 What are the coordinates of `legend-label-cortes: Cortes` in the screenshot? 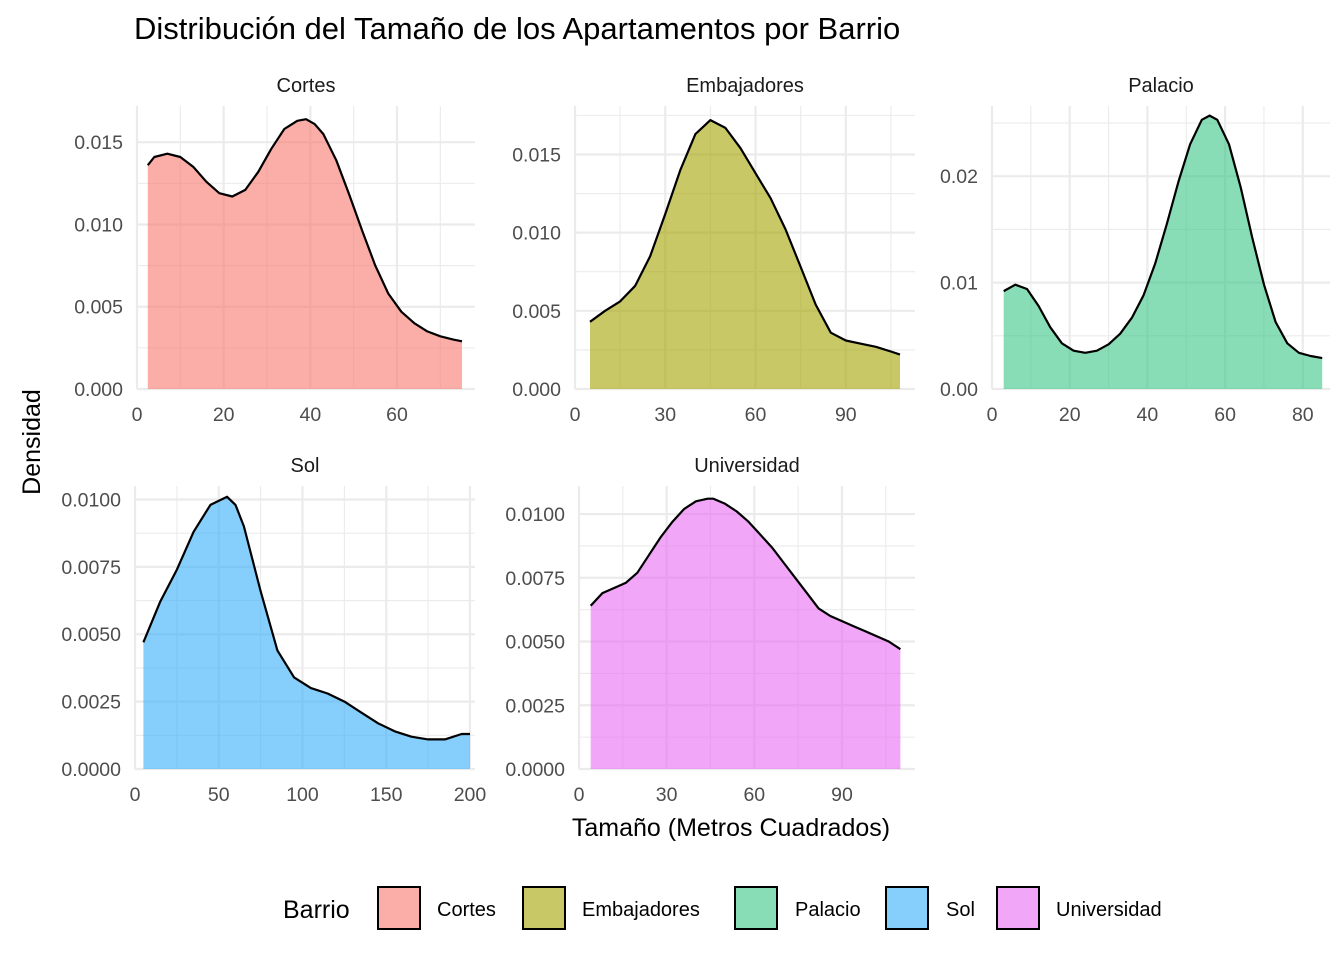 It's located at (466, 910).